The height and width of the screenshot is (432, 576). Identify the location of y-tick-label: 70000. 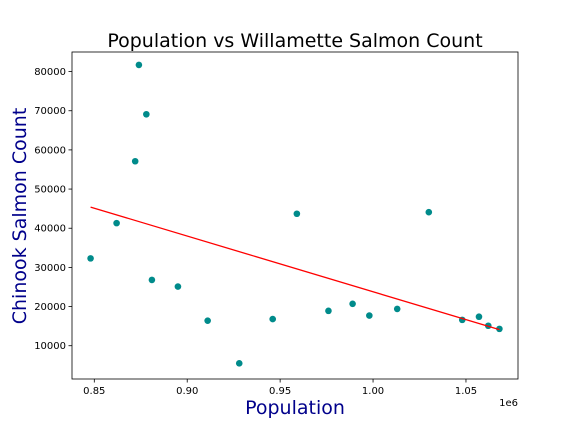
(50, 111).